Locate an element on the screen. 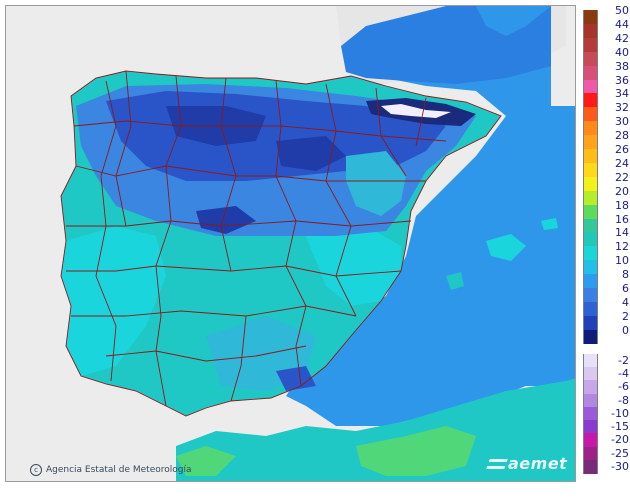 The width and height of the screenshot is (630, 500). africa-green-west is located at coordinates (206, 461).